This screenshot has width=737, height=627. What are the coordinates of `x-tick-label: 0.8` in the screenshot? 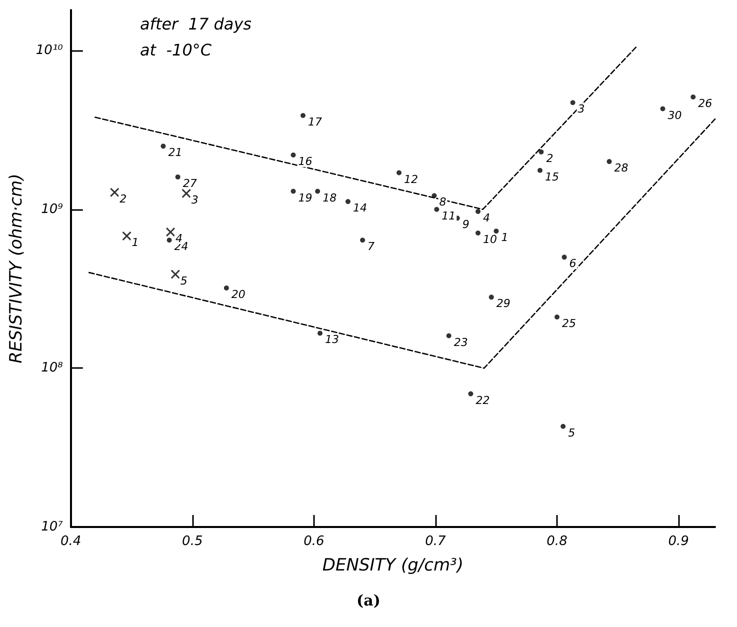 It's located at (557, 541).